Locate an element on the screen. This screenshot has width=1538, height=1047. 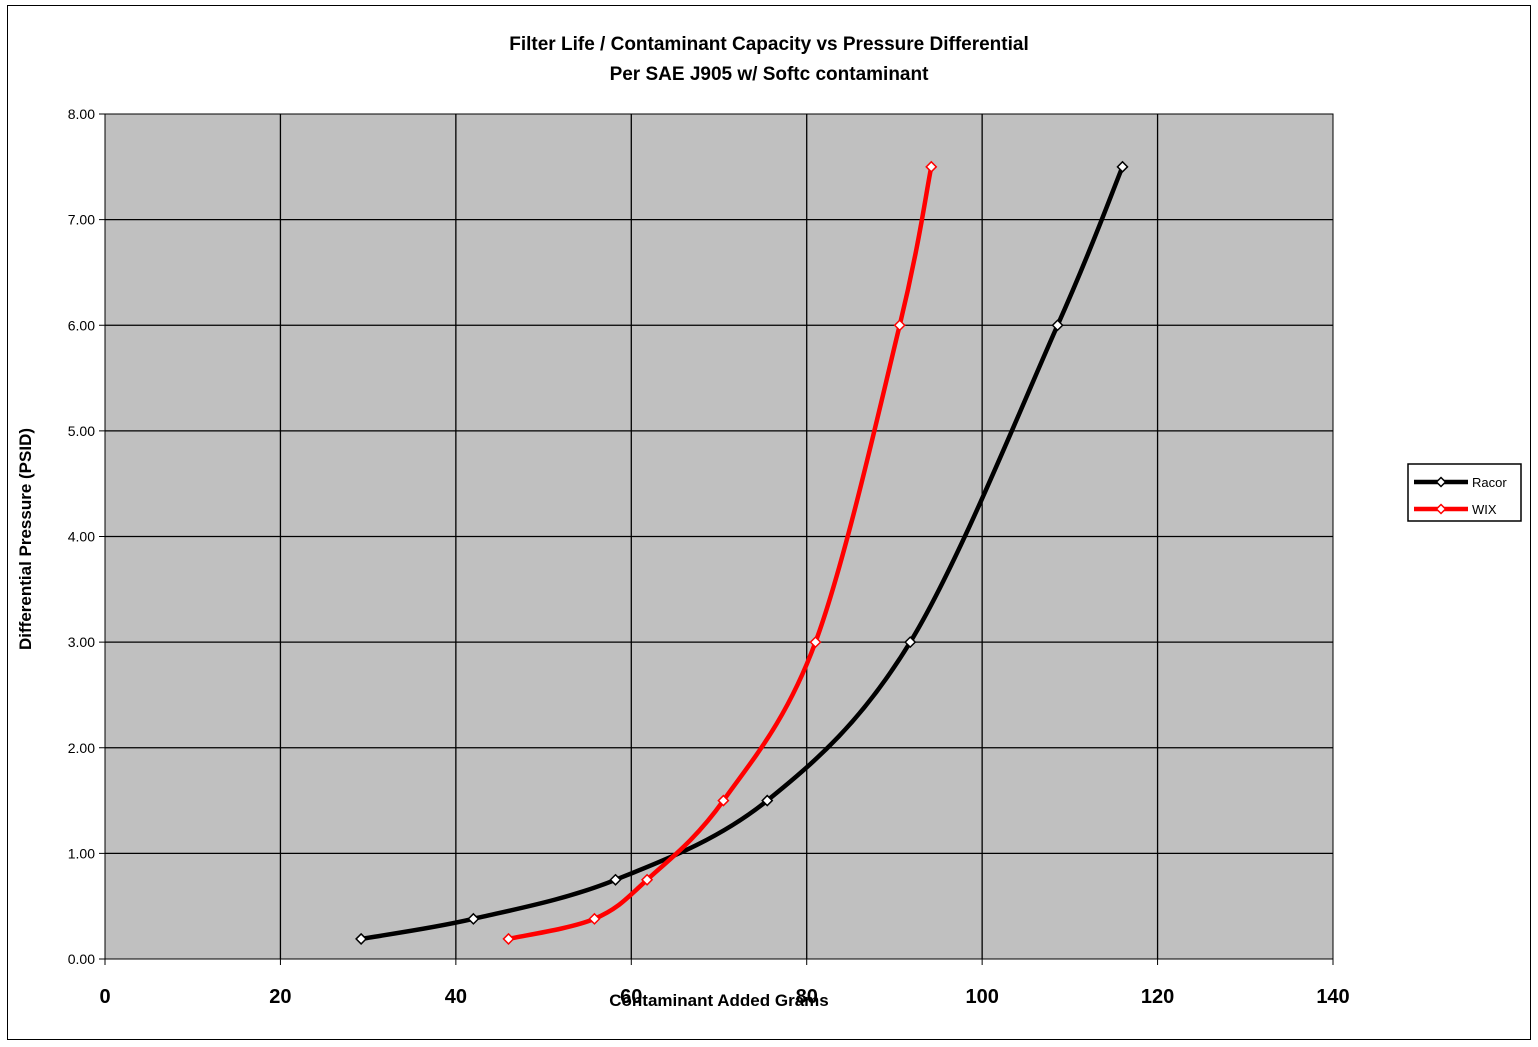
x-tick-label: 140 is located at coordinates (1332, 997).